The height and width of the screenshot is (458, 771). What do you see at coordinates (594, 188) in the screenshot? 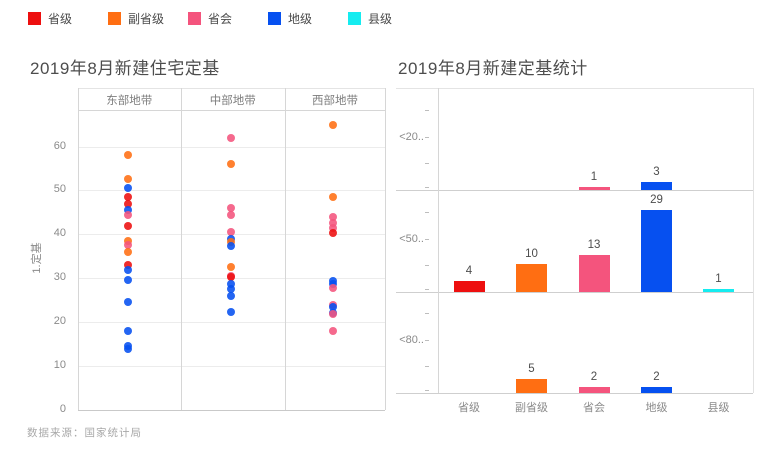
I see `bar-省会-row0` at bounding box center [594, 188].